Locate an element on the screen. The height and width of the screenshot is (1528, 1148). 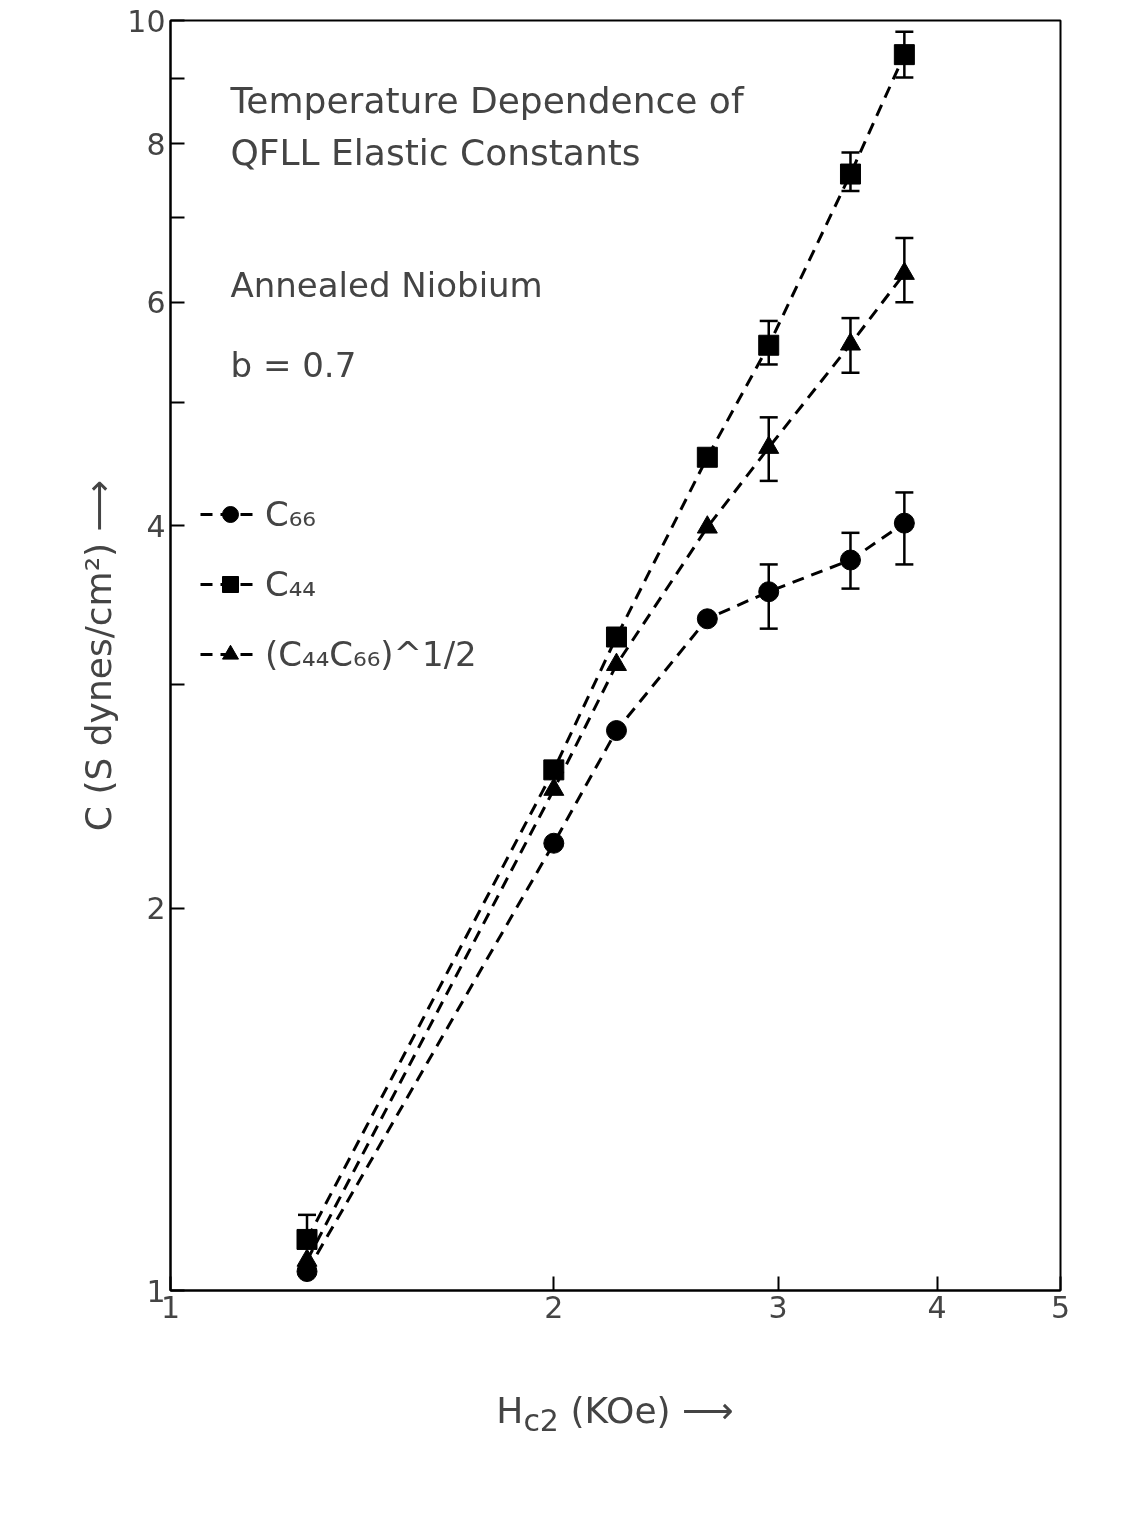
legend-label: C₄₄ is located at coordinates (290, 584).